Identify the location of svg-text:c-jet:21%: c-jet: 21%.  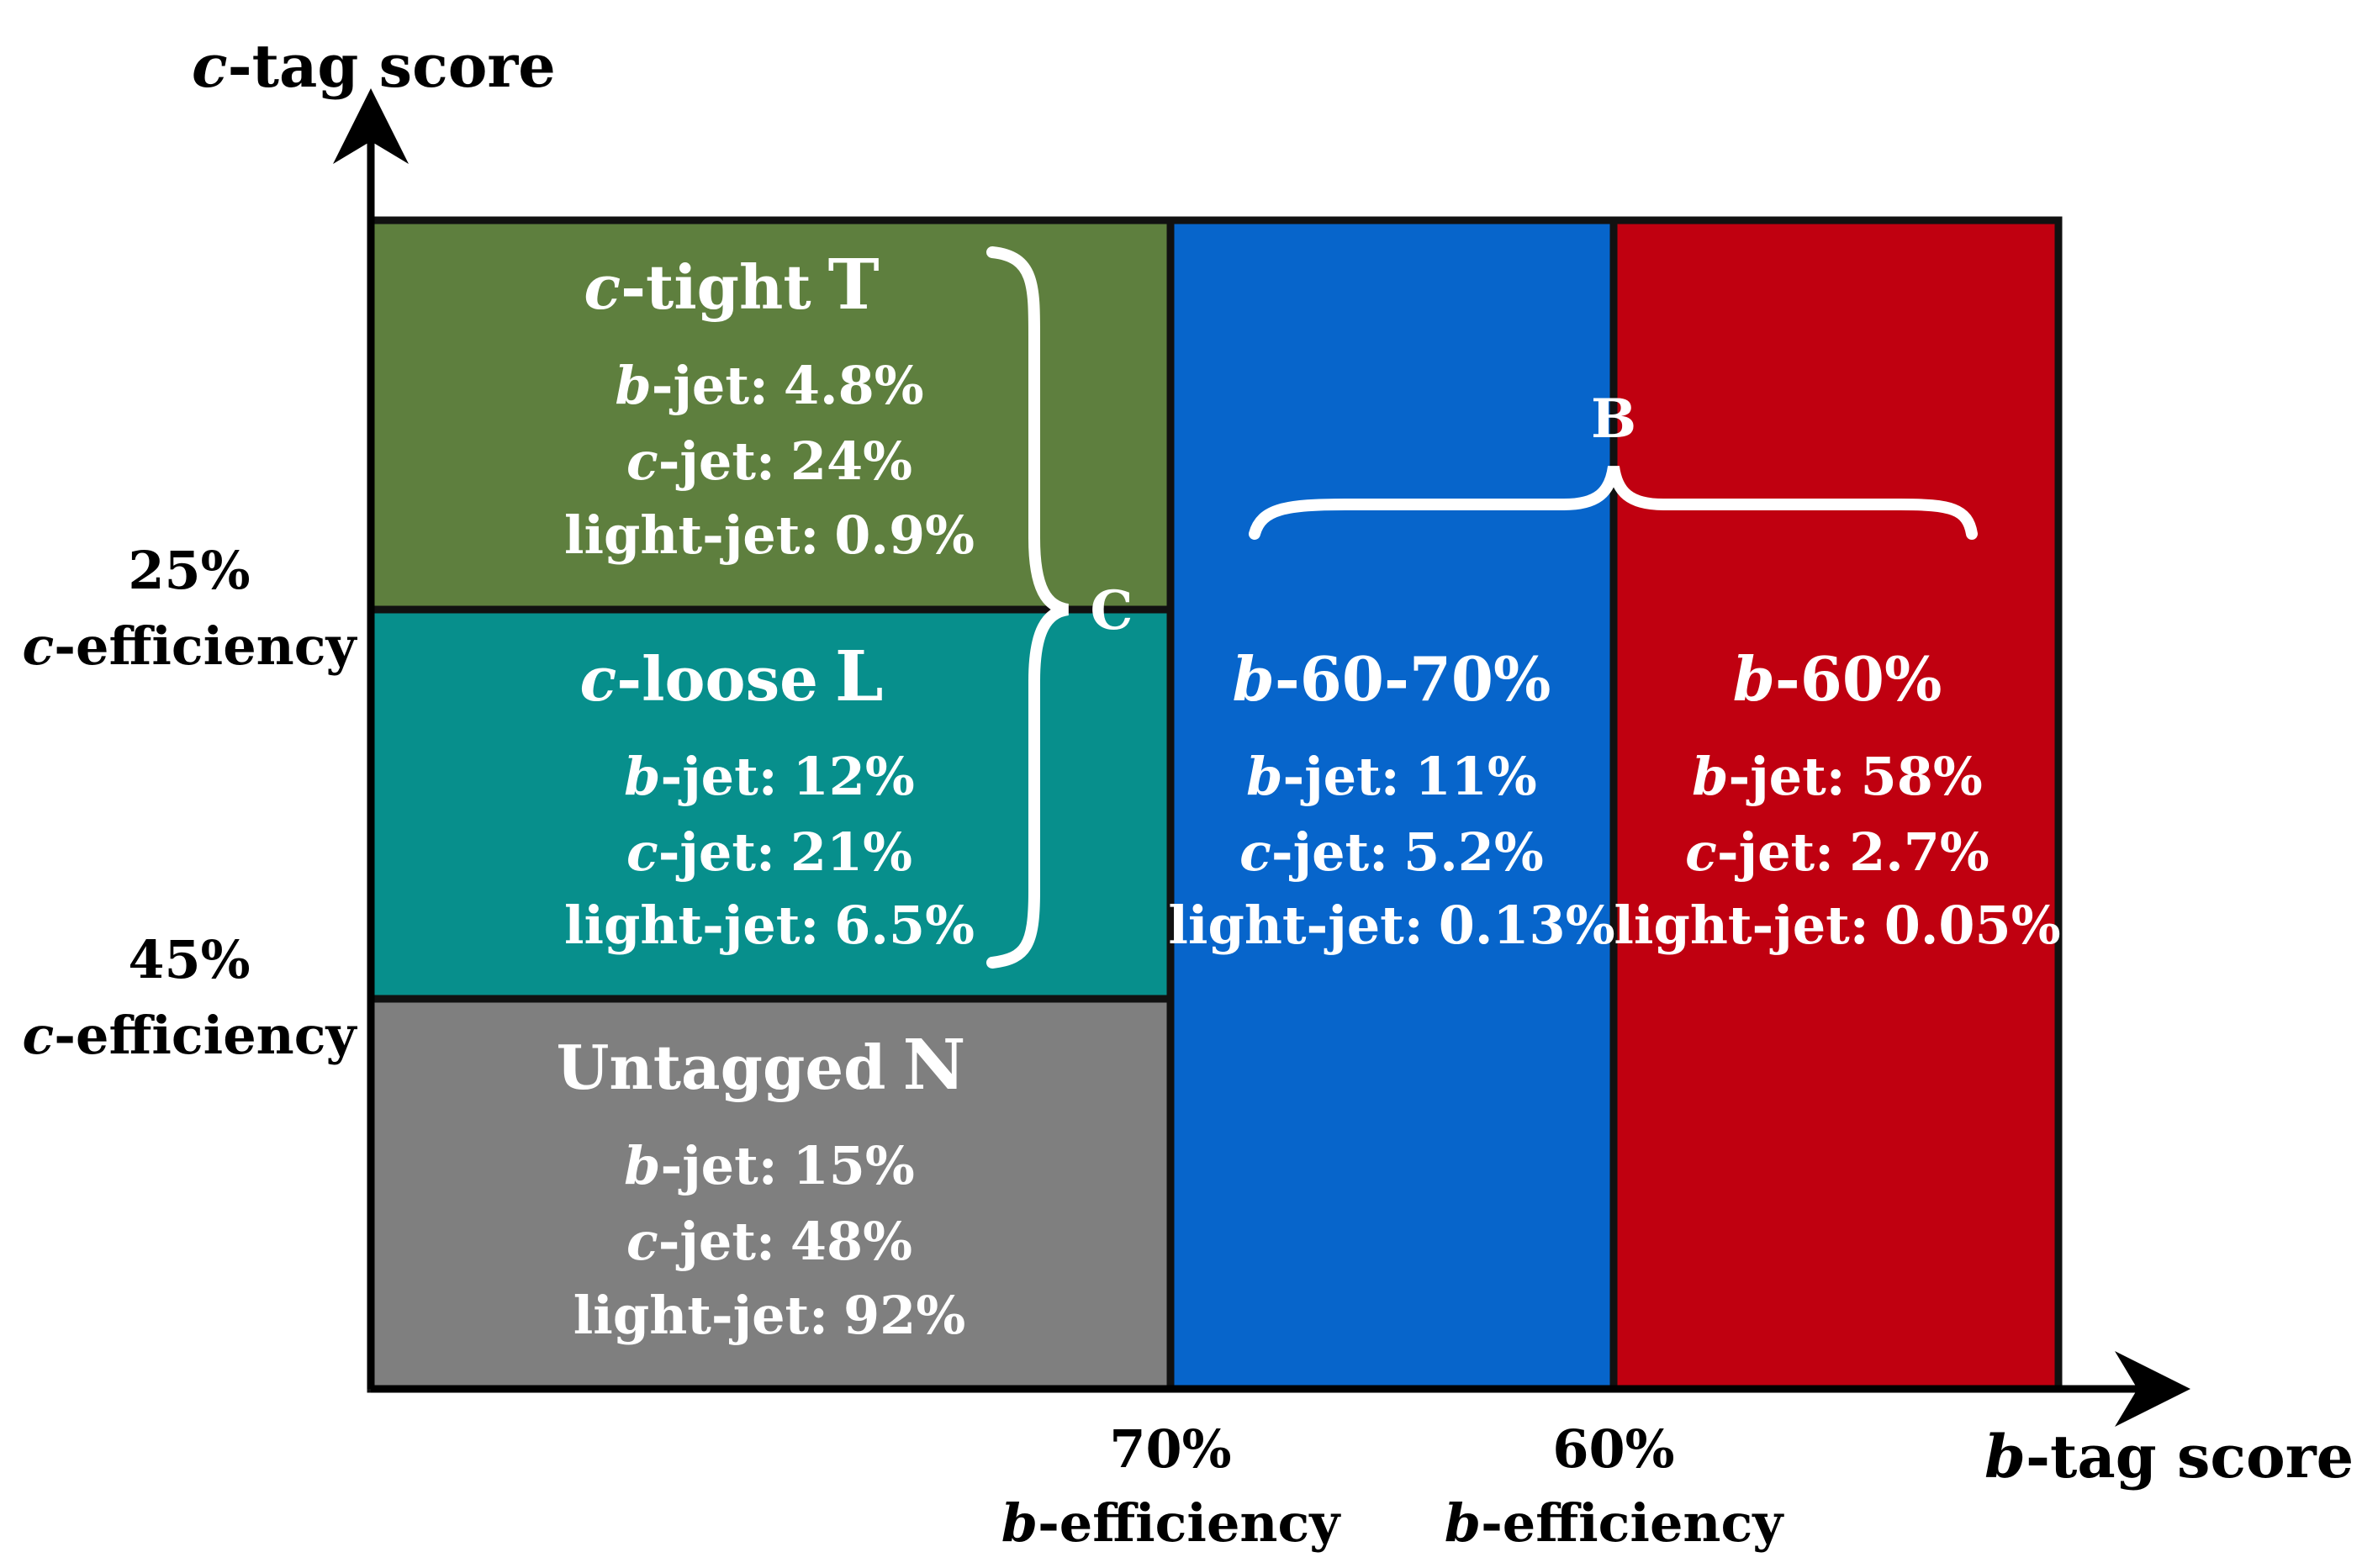
(769, 852).